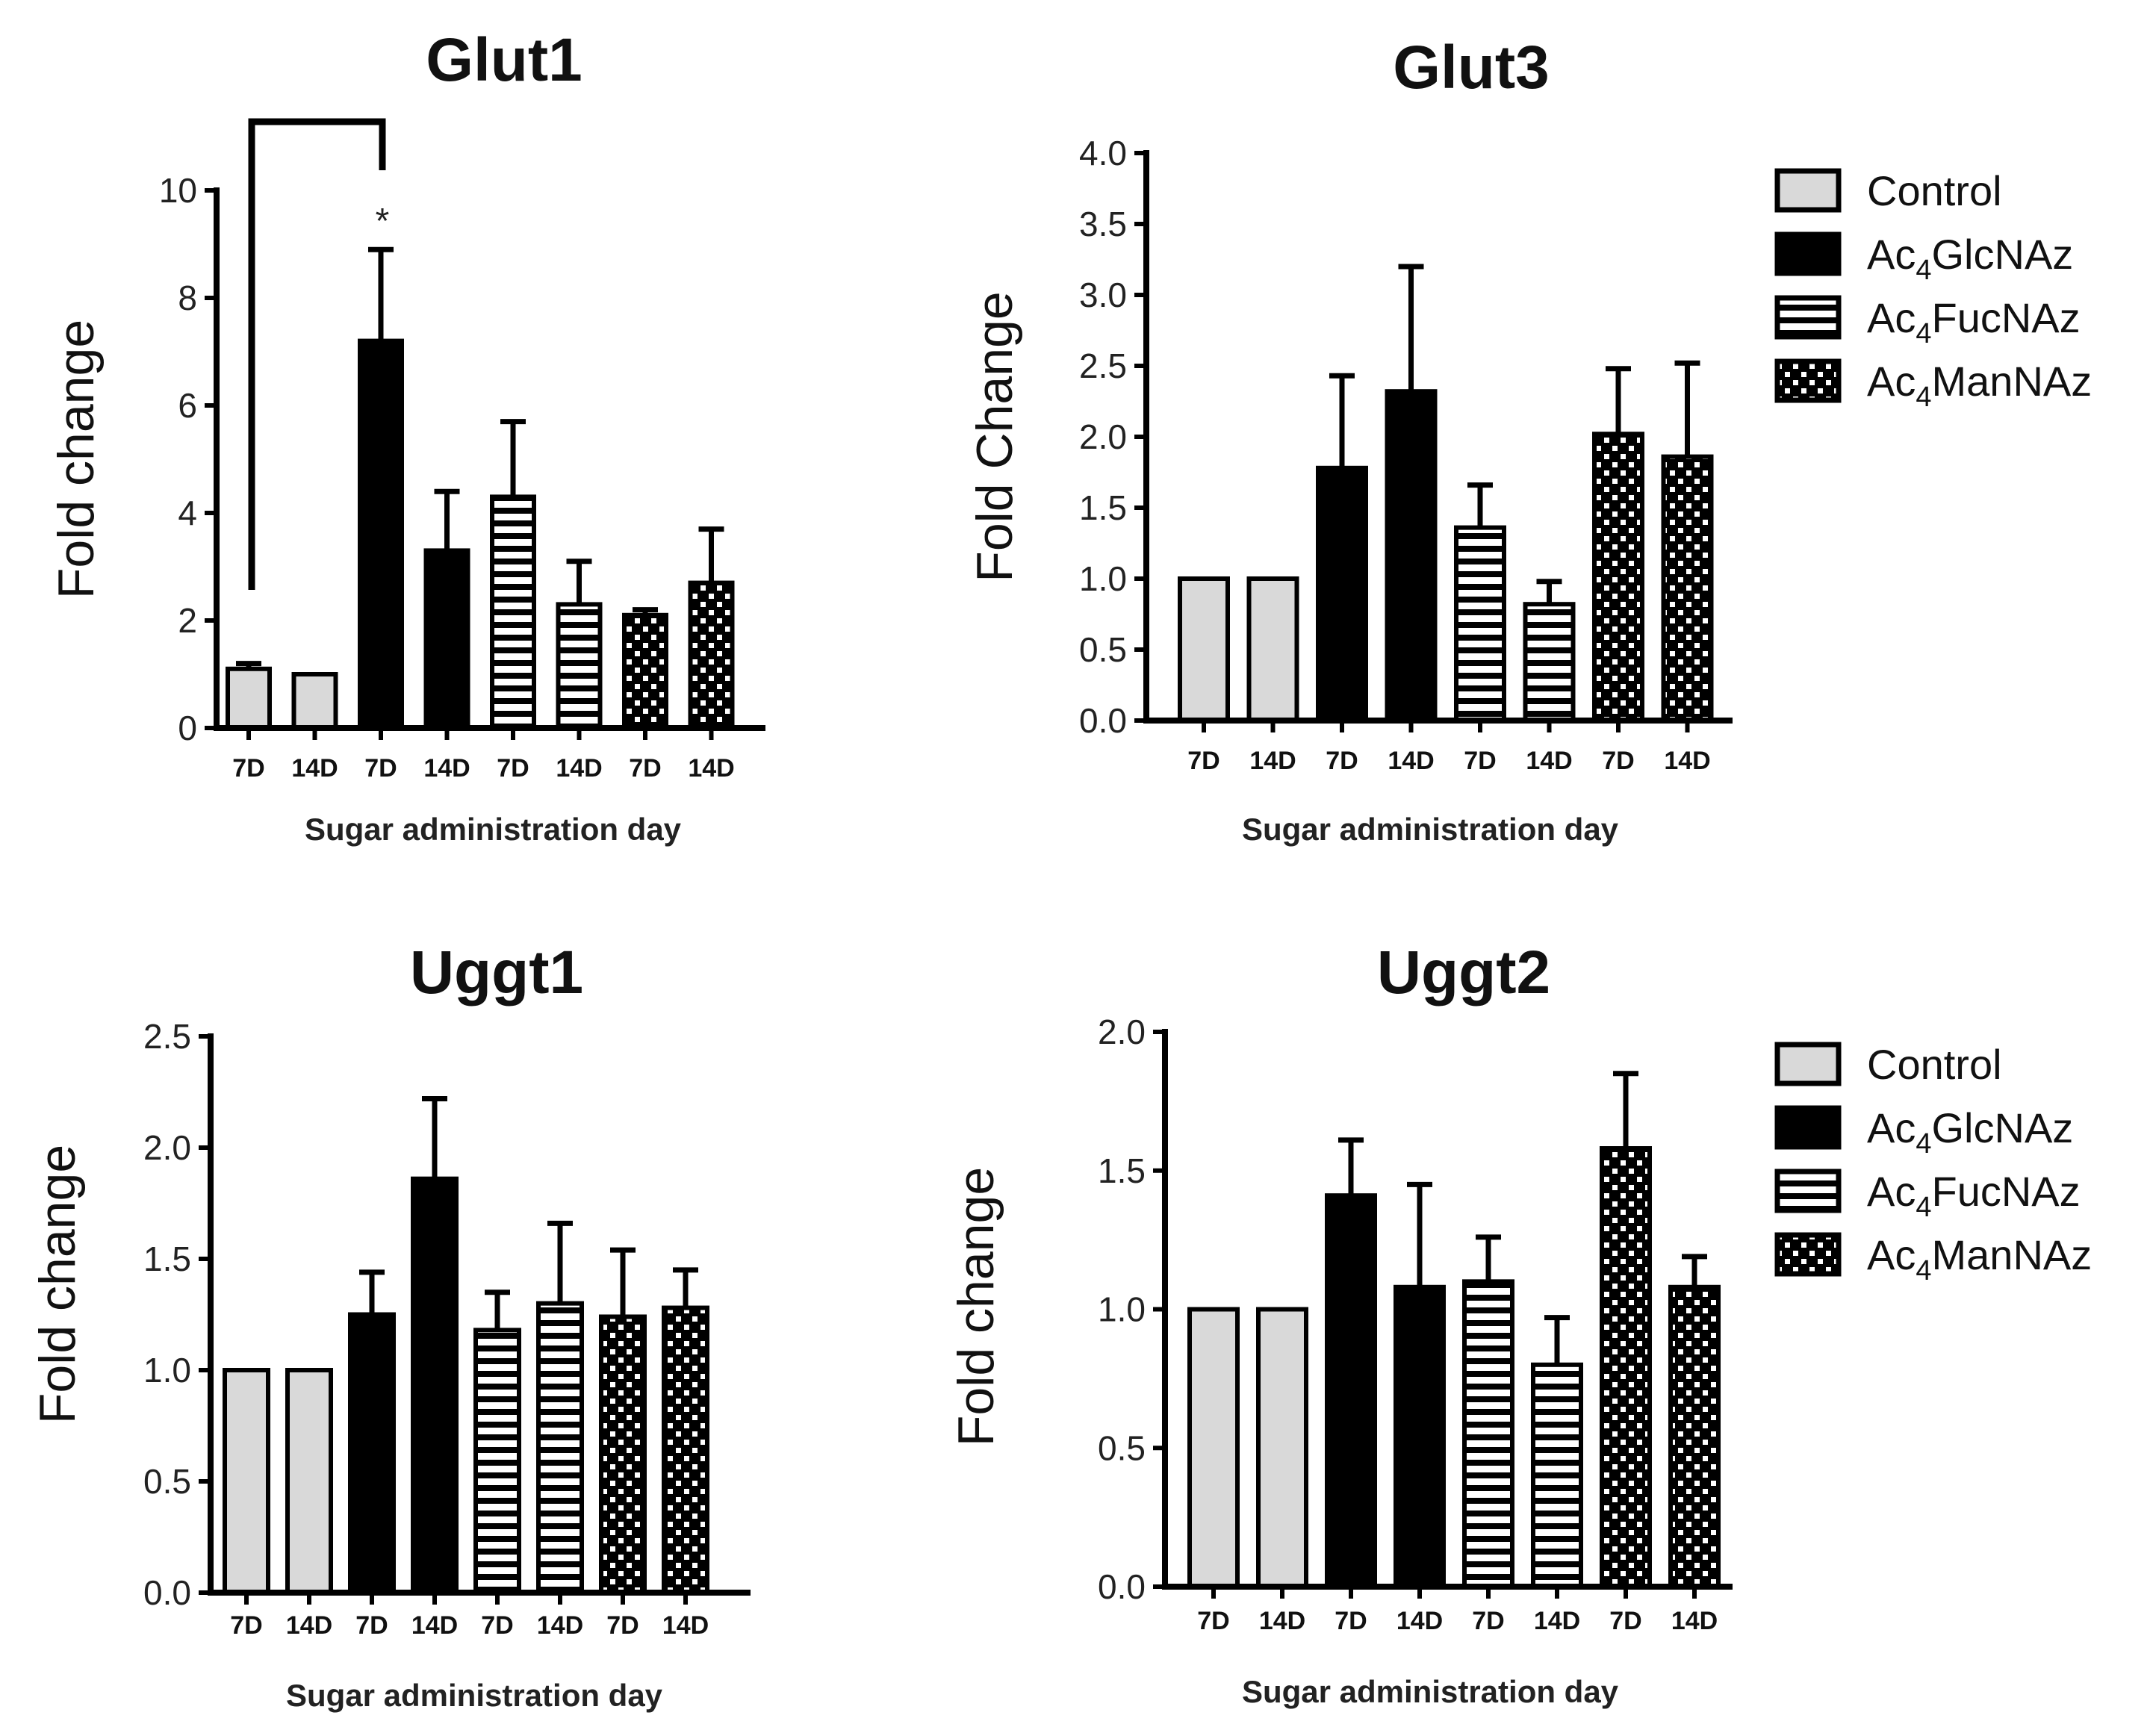 Image resolution: width=2150 pixels, height=1736 pixels. What do you see at coordinates (1463, 973) in the screenshot?
I see `chart-title: Uggt2` at bounding box center [1463, 973].